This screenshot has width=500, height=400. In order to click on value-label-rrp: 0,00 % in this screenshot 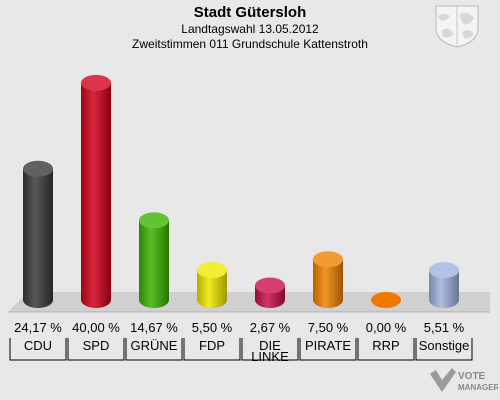, I will do `click(386, 327)`.